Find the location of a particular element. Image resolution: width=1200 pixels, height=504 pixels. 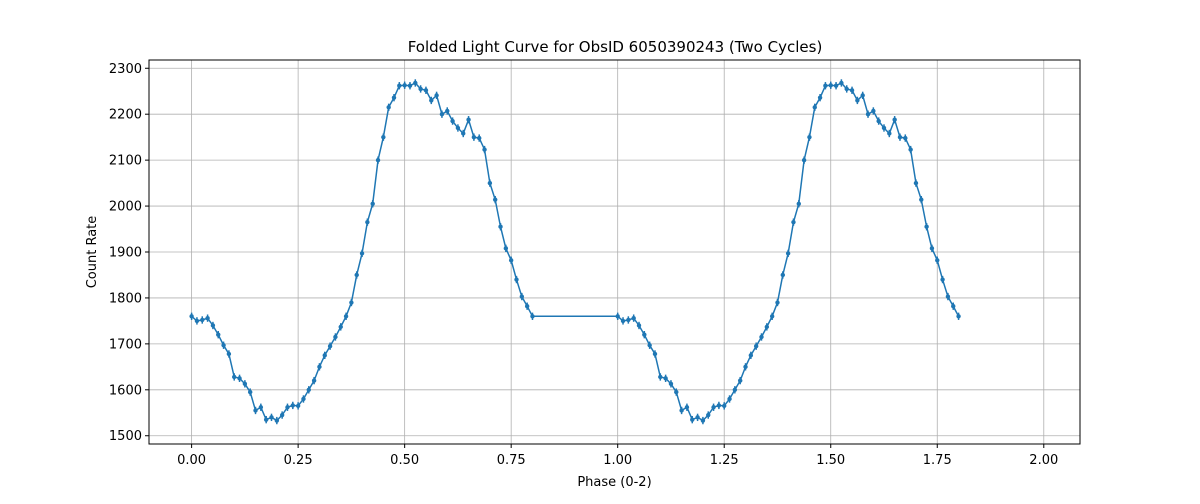

x-tick-label: 0.50 is located at coordinates (404, 460).